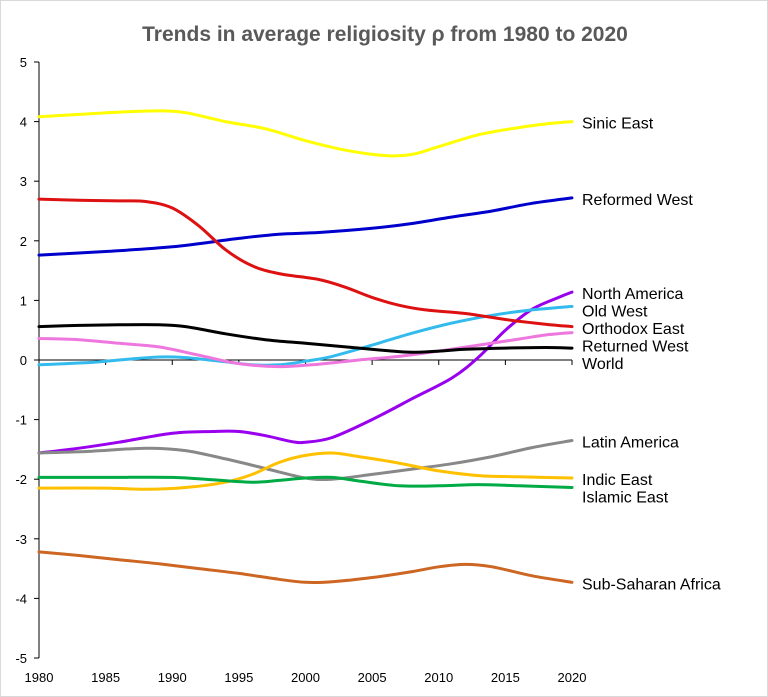 The width and height of the screenshot is (768, 697). Describe the element at coordinates (23, 181) in the screenshot. I see `y-tick-label: 3` at that location.